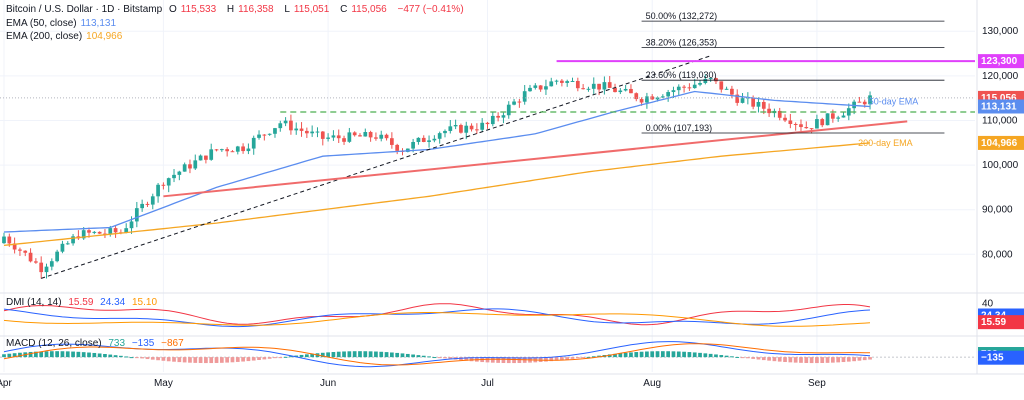  What do you see at coordinates (328, 383) in the screenshot?
I see `x-tick-label: Jun` at bounding box center [328, 383].